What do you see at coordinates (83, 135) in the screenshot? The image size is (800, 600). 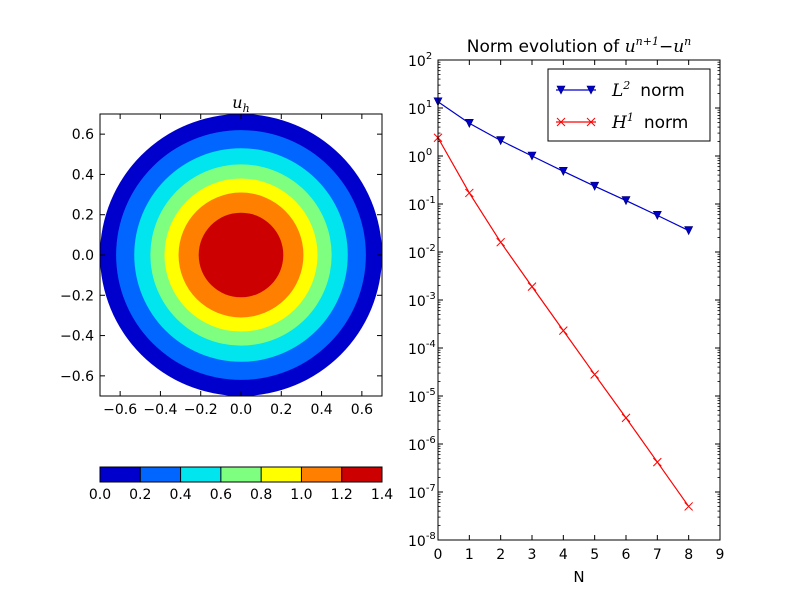 I see `contour-ytick-label: 0.6` at bounding box center [83, 135].